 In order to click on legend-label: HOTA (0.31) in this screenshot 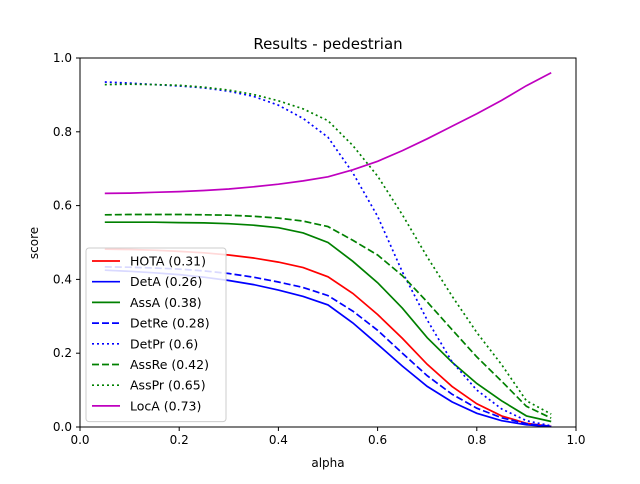, I will do `click(168, 261)`.